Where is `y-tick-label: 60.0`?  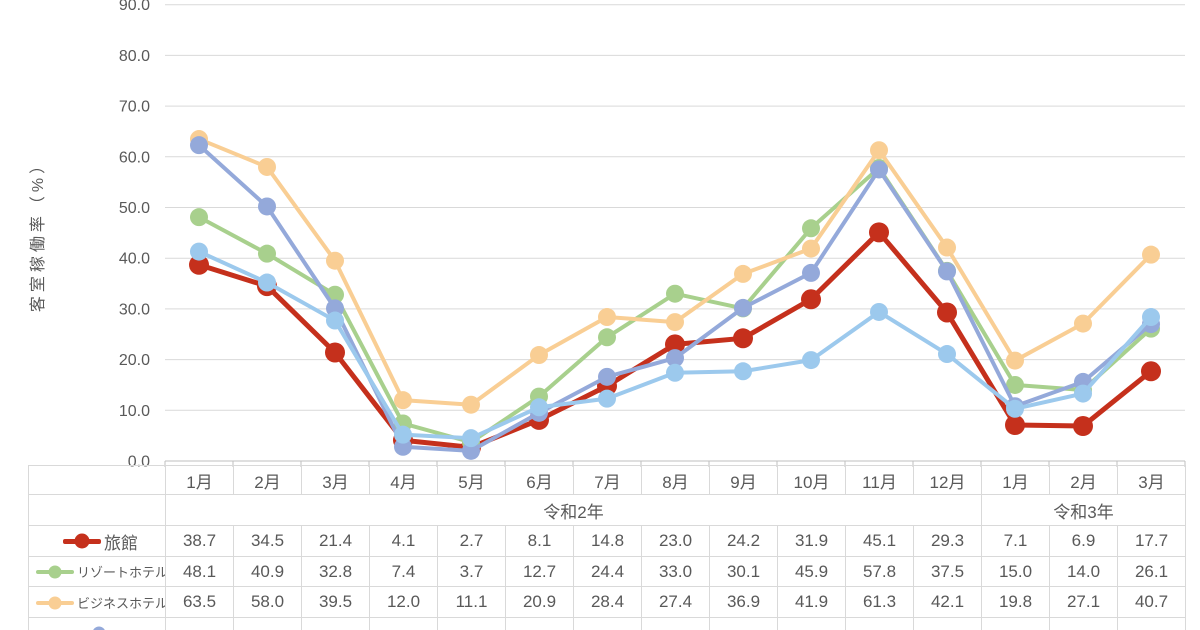 y-tick-label: 60.0 is located at coordinates (134, 157).